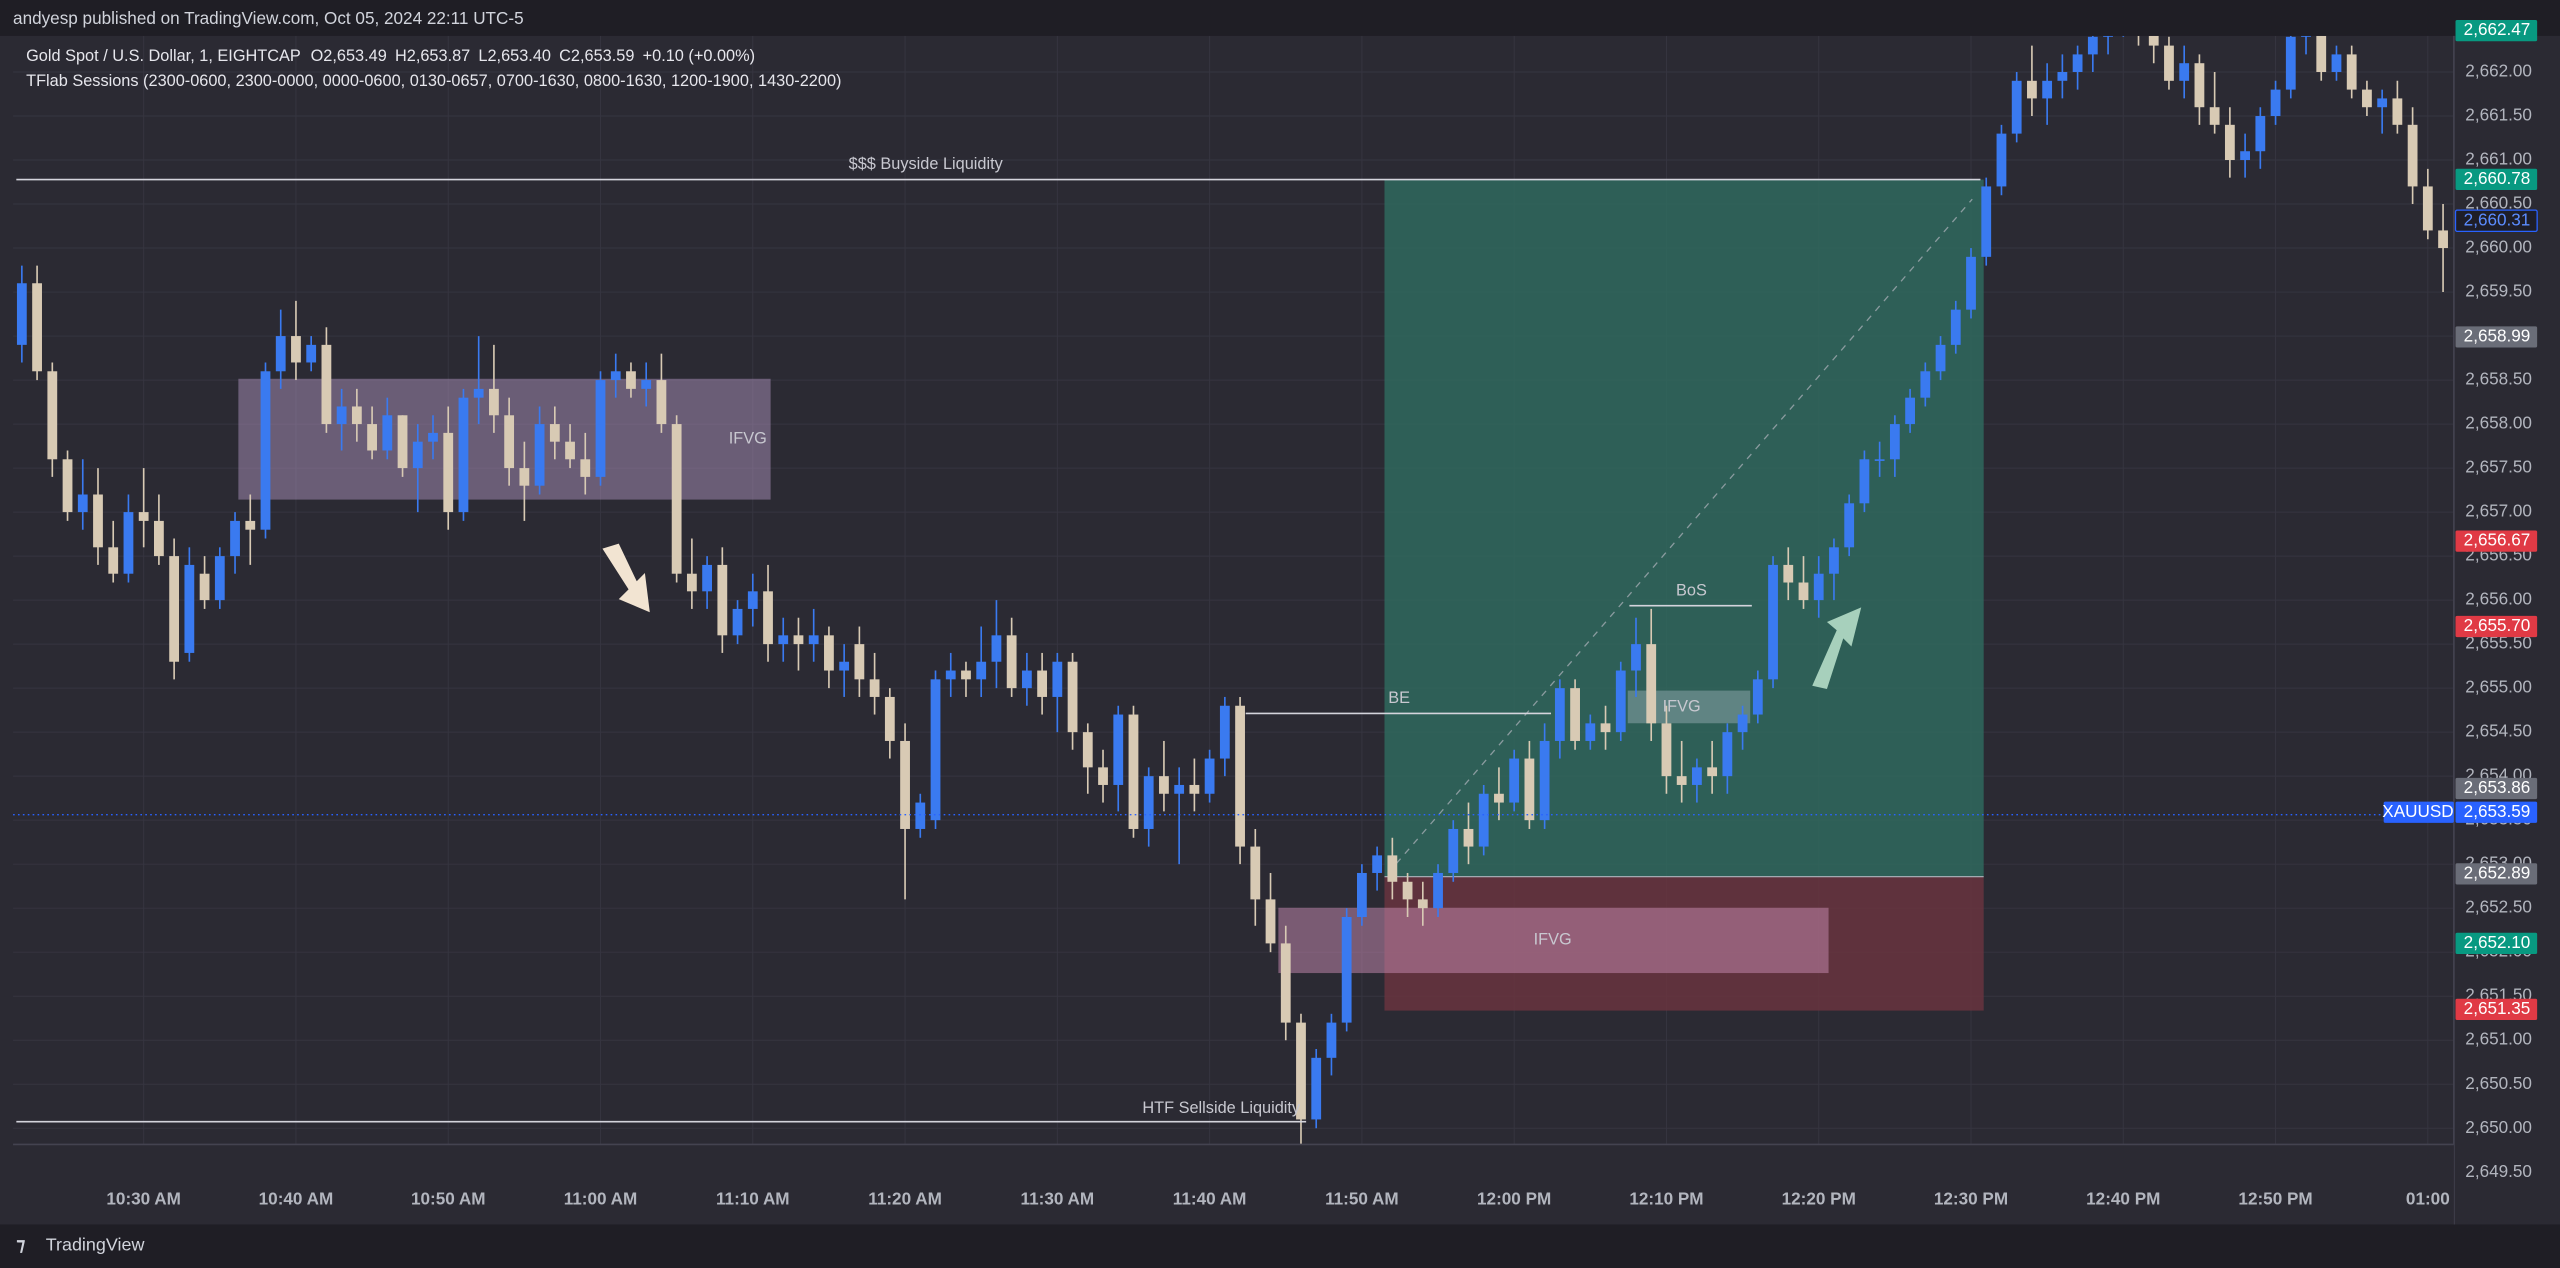 The image size is (2560, 1268). I want to click on x-tick-label: 11:30 AM, so click(1058, 1199).